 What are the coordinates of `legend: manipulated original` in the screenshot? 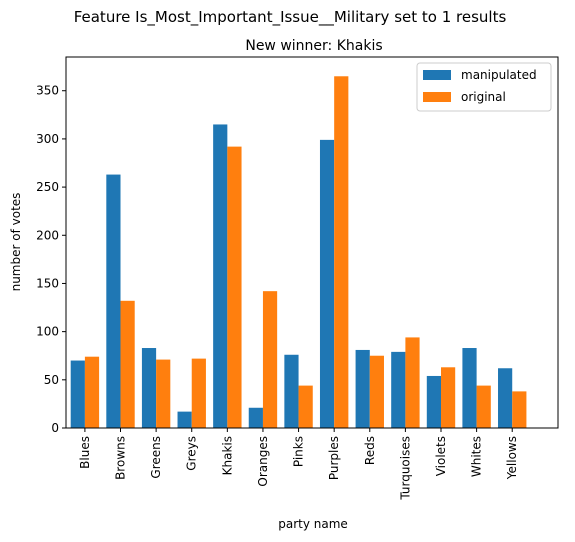 It's located at (484, 87).